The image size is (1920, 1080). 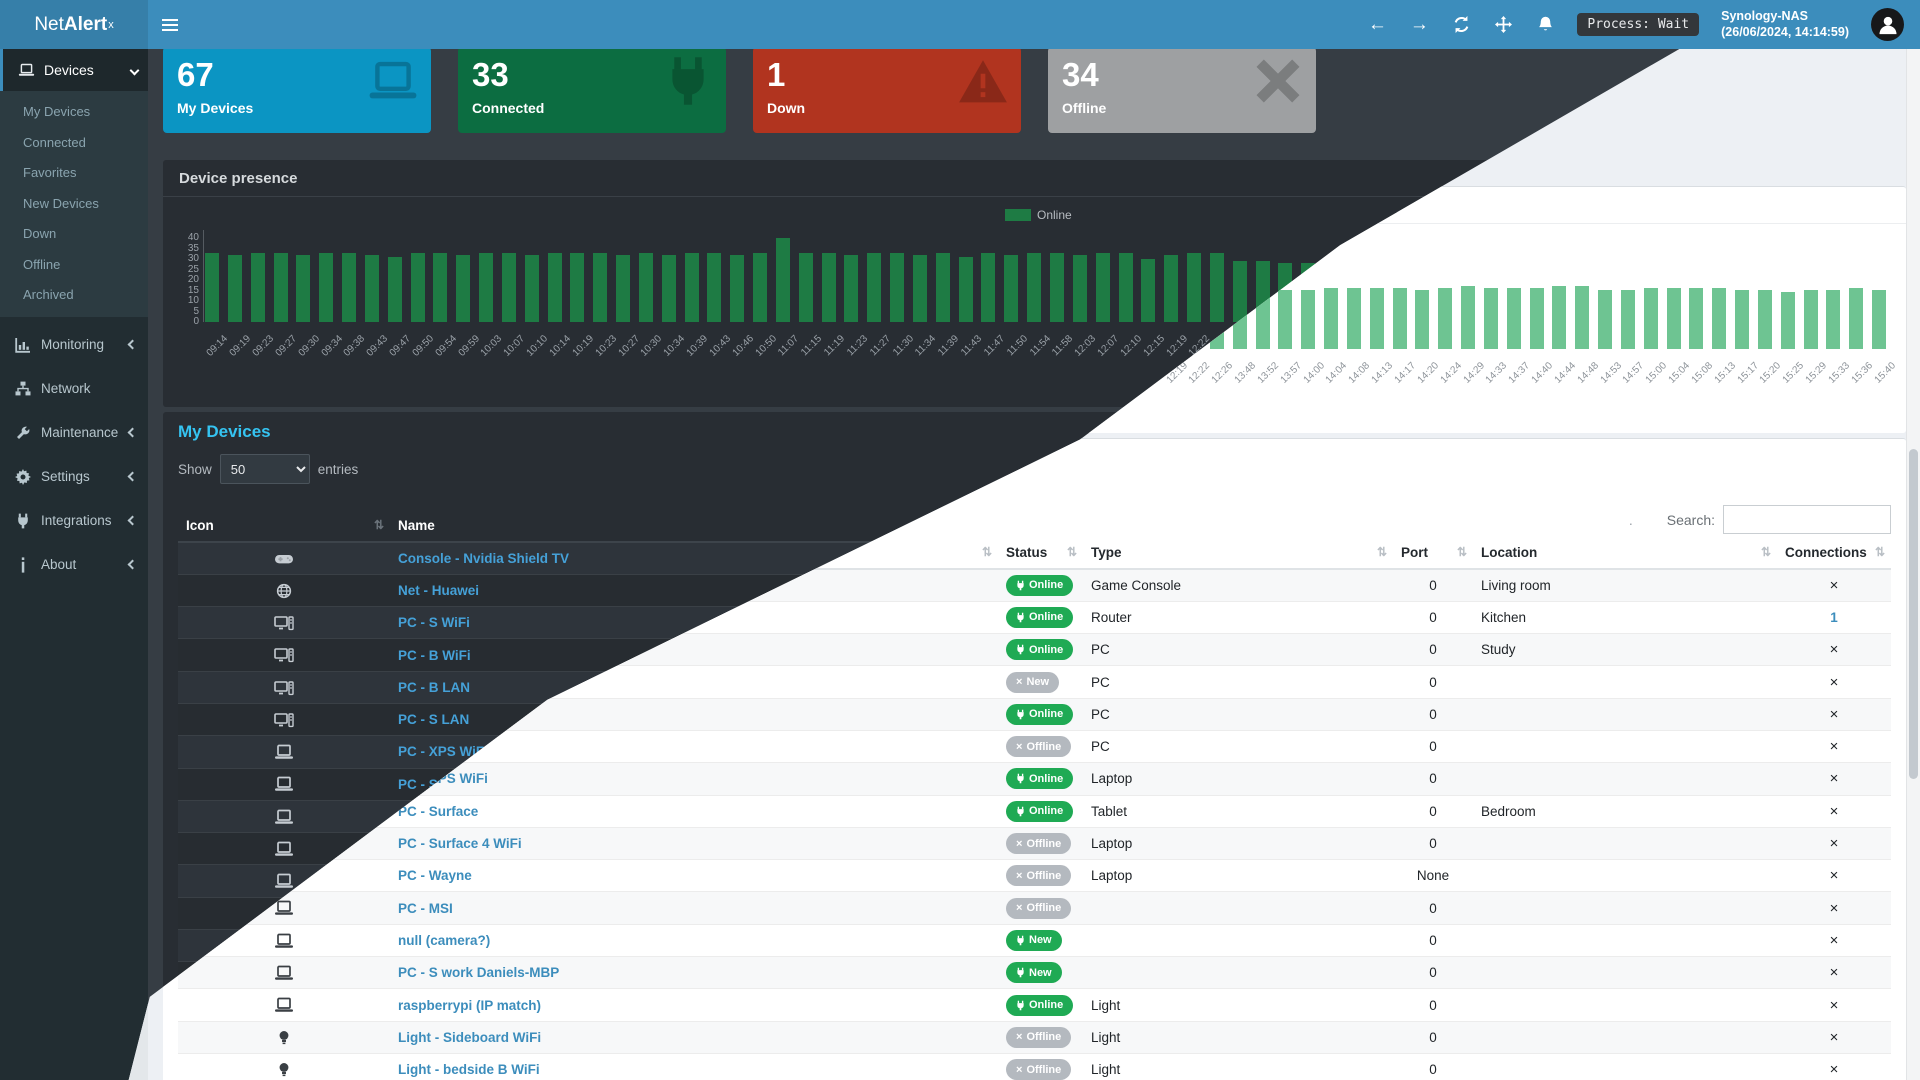 What do you see at coordinates (1461, 25) in the screenshot?
I see `refresh-icon` at bounding box center [1461, 25].